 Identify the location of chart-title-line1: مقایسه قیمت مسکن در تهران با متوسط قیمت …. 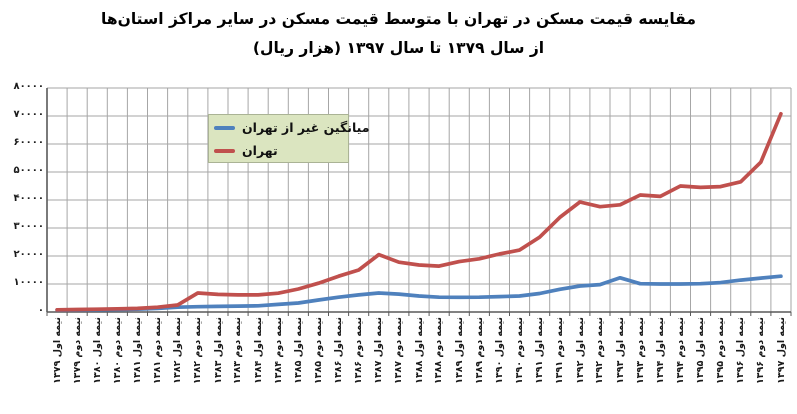
(398, 19).